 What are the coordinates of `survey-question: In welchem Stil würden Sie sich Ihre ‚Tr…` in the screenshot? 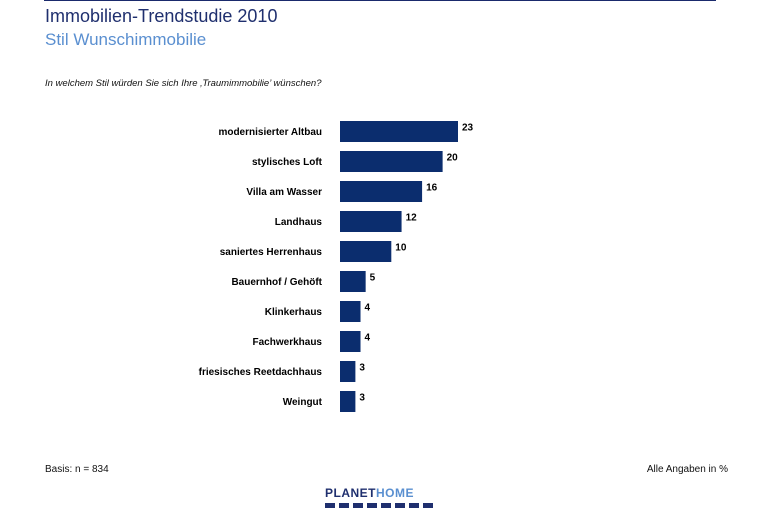 It's located at (183, 83).